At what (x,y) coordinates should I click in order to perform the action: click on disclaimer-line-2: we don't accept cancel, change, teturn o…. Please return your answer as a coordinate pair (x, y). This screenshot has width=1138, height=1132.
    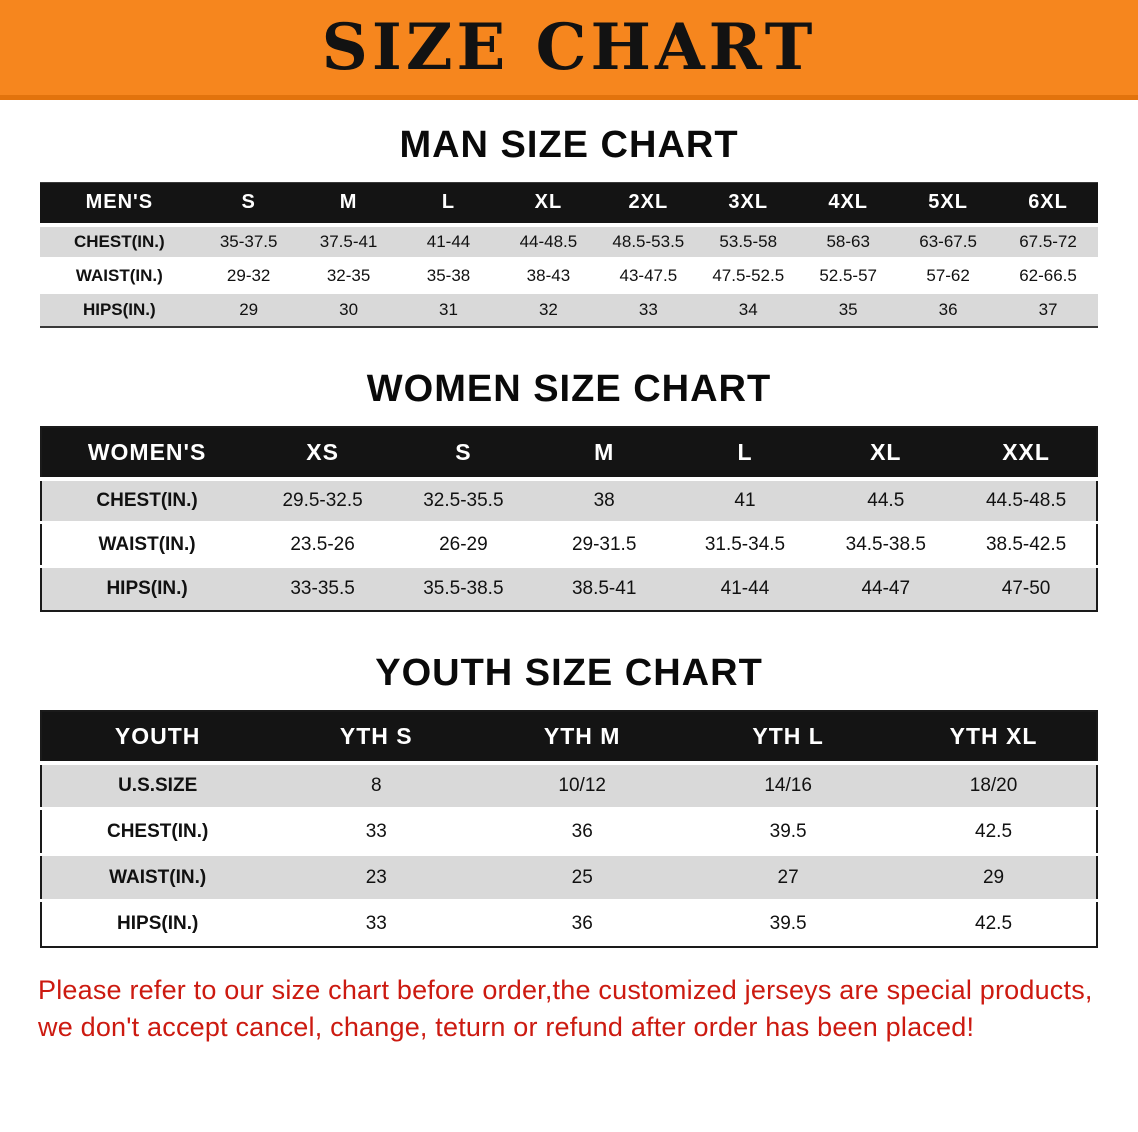
    Looking at the image, I should click on (506, 1026).